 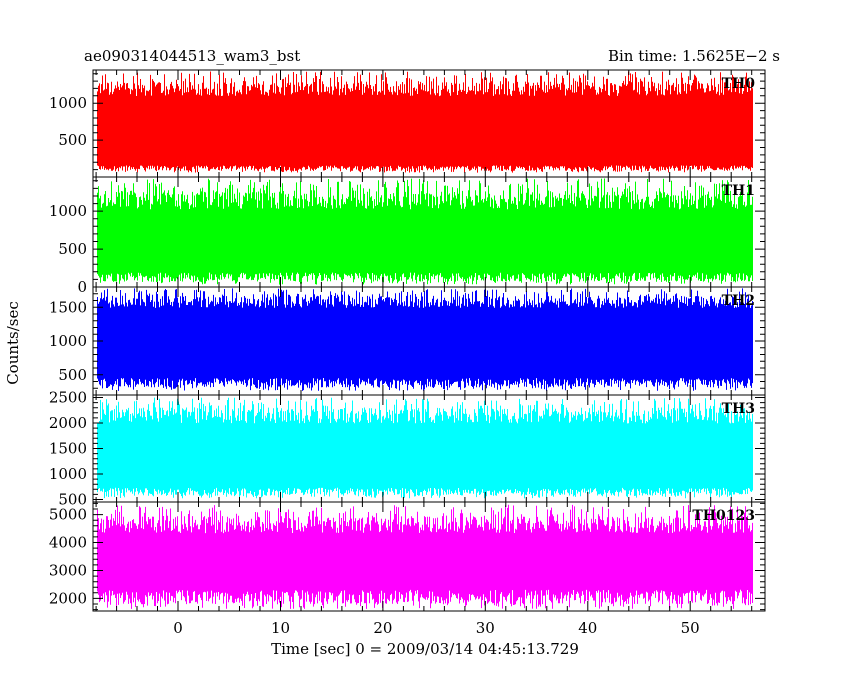 I want to click on panel-th0: 500 1000 TH0, so click(x=407, y=123).